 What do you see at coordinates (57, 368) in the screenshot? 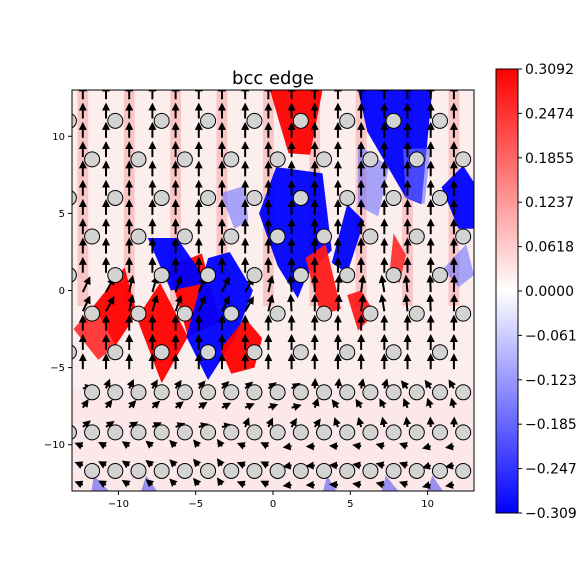
I see `y-tick-label: −5` at bounding box center [57, 368].